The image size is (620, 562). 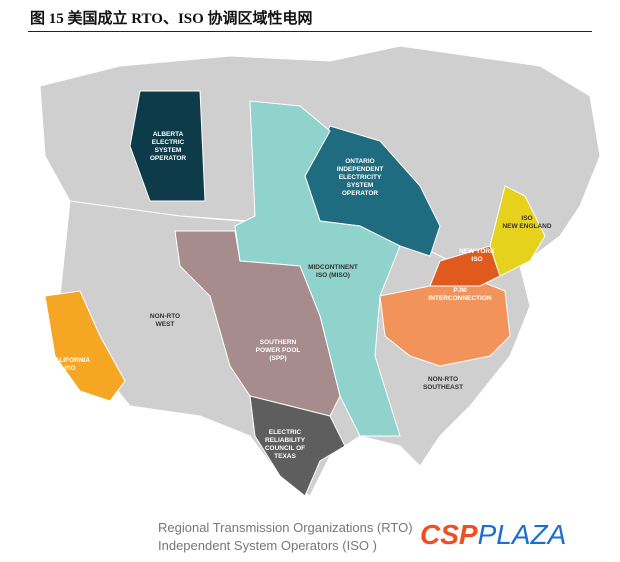 I want to click on region-new-england, so click(x=517, y=231).